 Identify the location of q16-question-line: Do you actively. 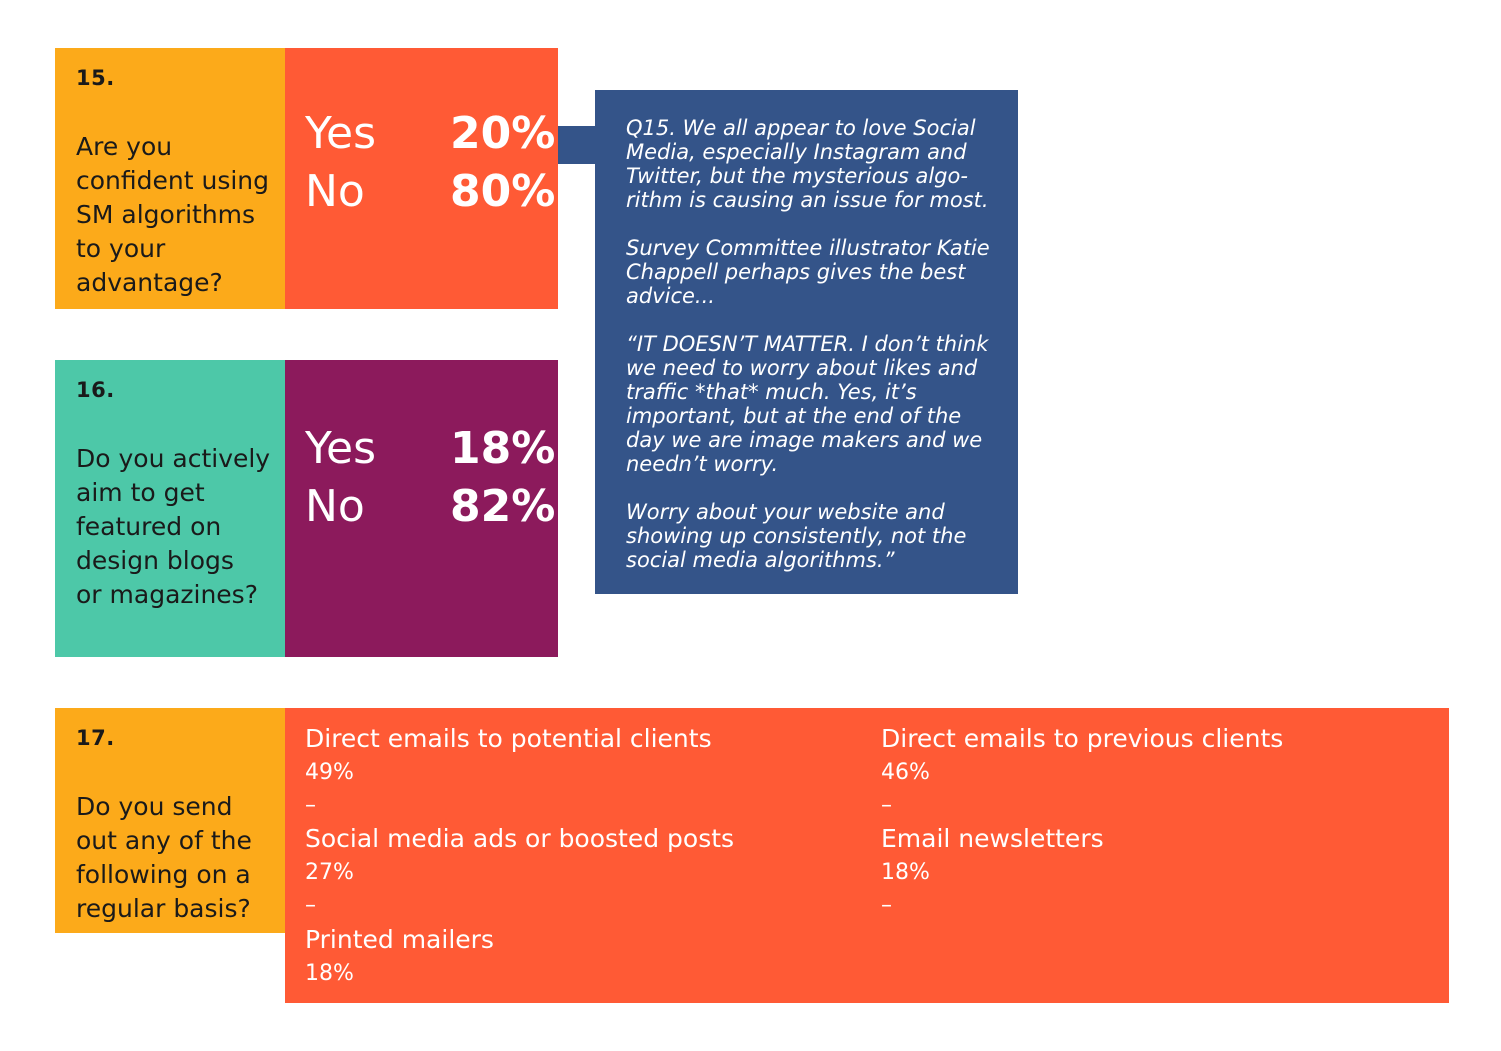
(173, 458).